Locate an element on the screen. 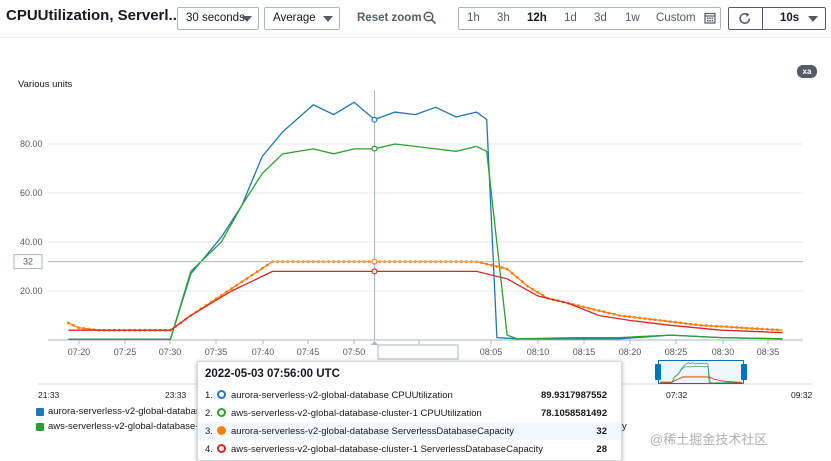 The image size is (831, 461). time-range-group: 1h 3h 12h 1d 3d 1w Custom is located at coordinates (589, 18).